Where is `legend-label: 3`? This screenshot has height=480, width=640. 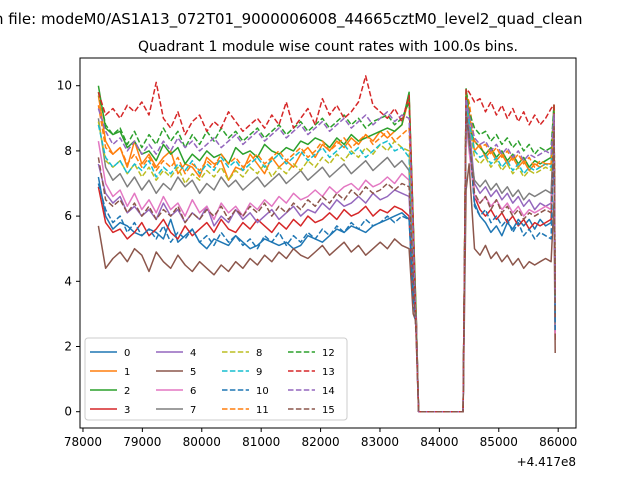 legend-label: 3 is located at coordinates (127, 410).